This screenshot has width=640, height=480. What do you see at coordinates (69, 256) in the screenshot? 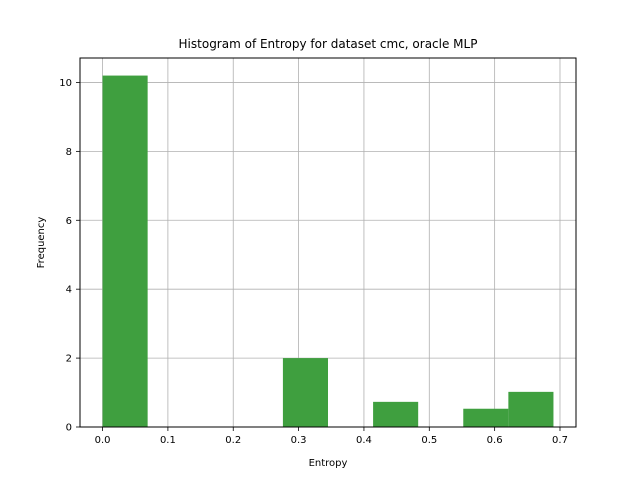
I see `y-axis-ticks: 0 2 4 6 8 10` at bounding box center [69, 256].